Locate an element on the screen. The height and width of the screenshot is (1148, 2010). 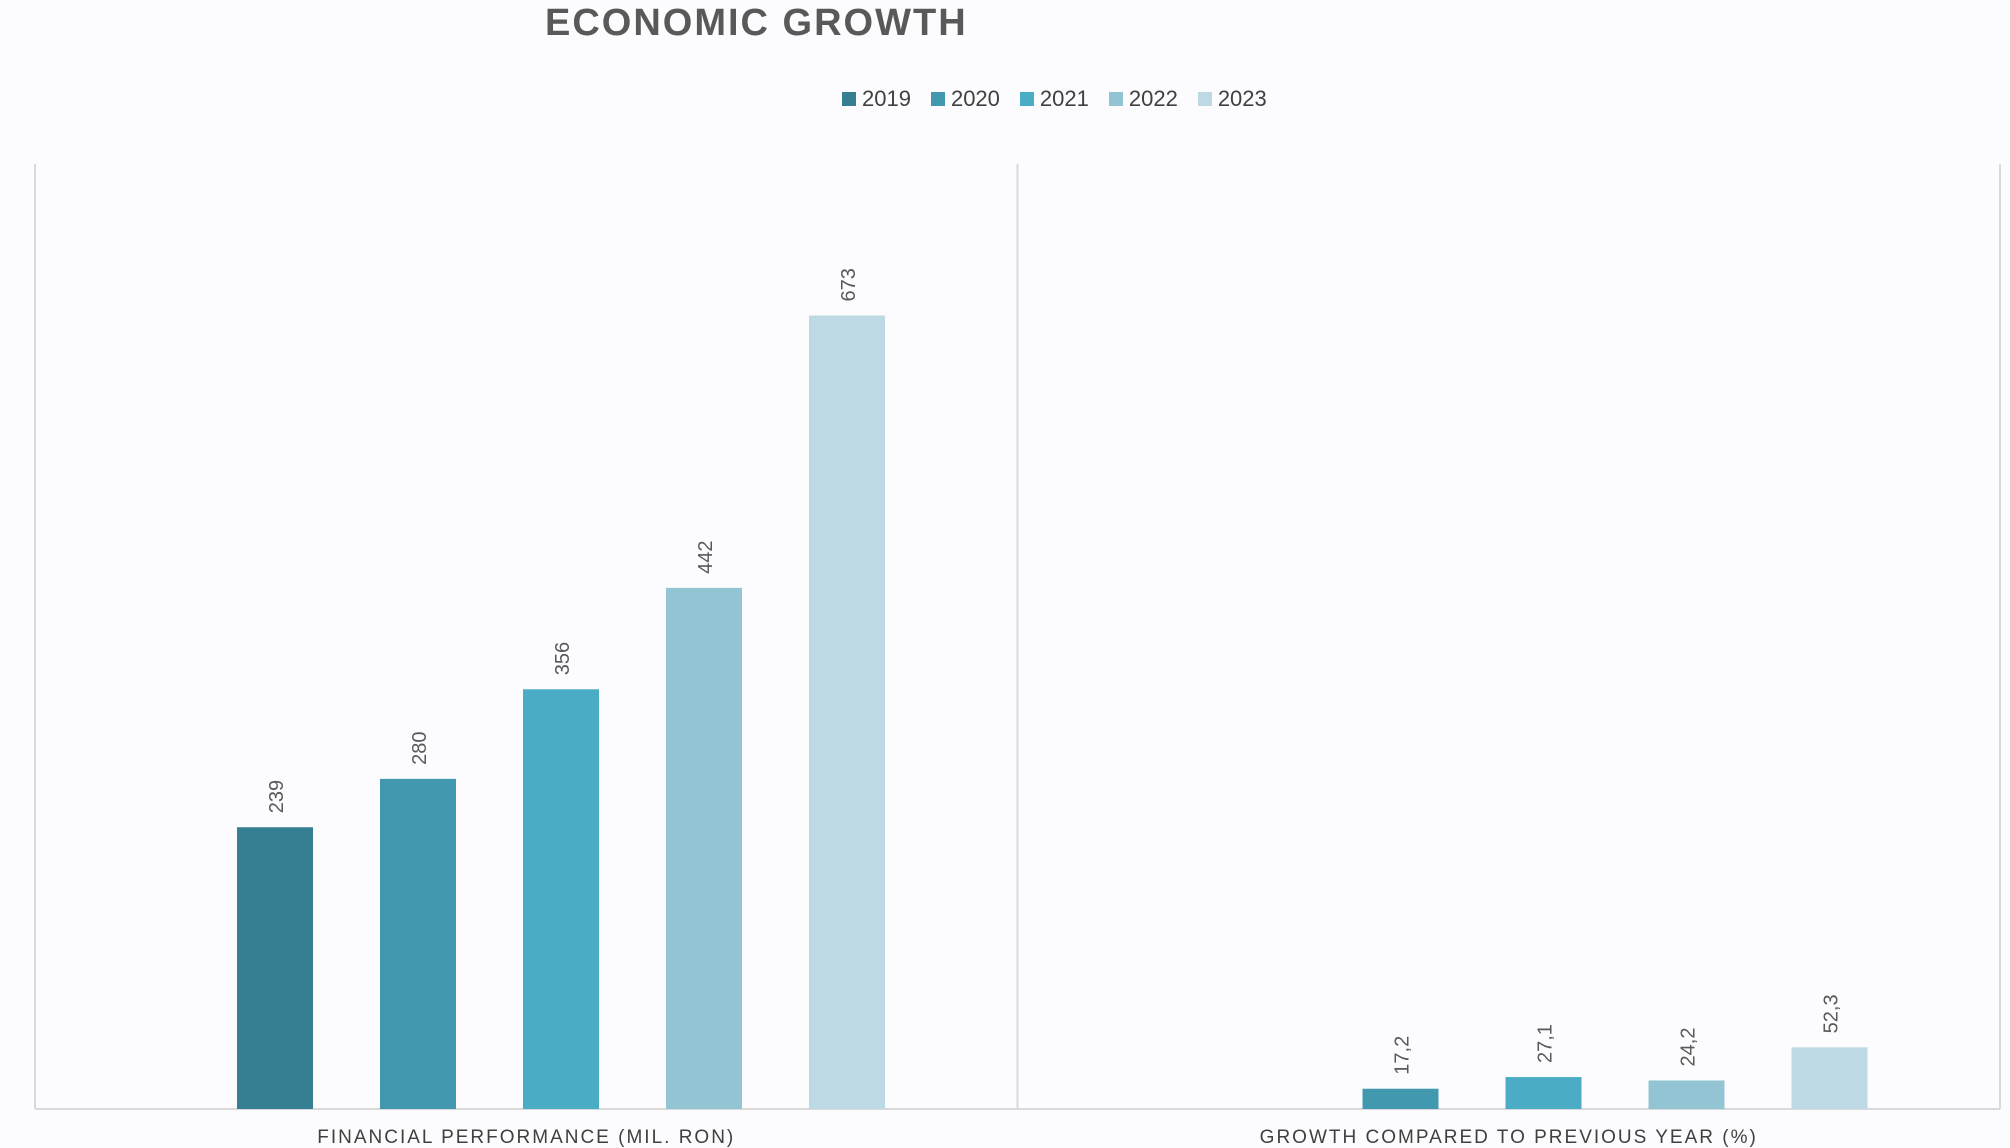
bar-2022-growth is located at coordinates (1686, 1094).